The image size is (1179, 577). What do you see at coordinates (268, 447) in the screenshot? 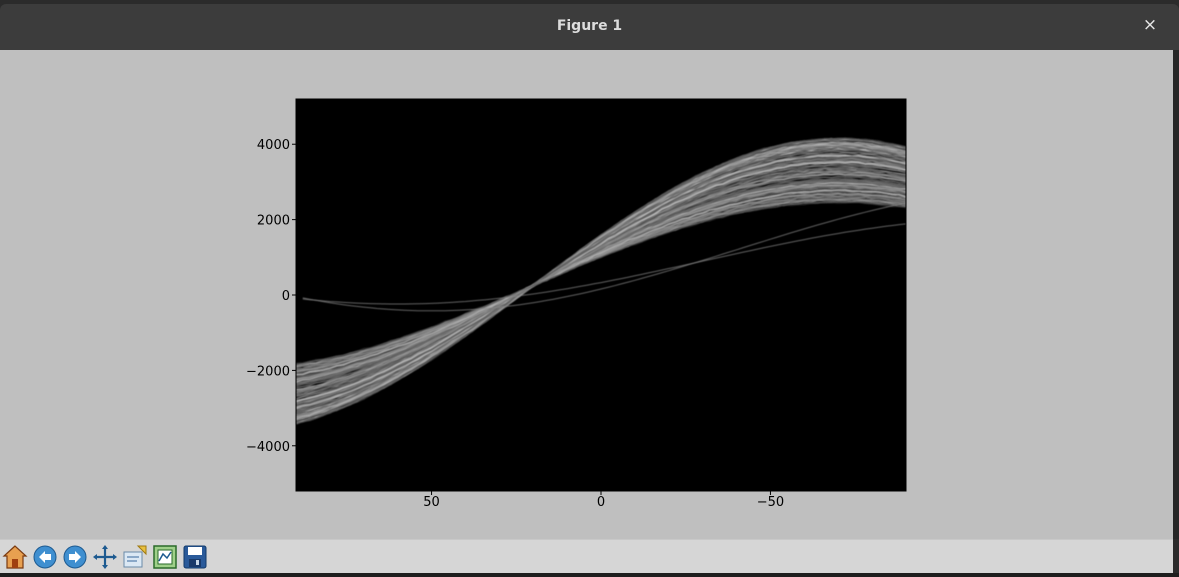
I see `y-tick-label: −4000` at bounding box center [268, 447].